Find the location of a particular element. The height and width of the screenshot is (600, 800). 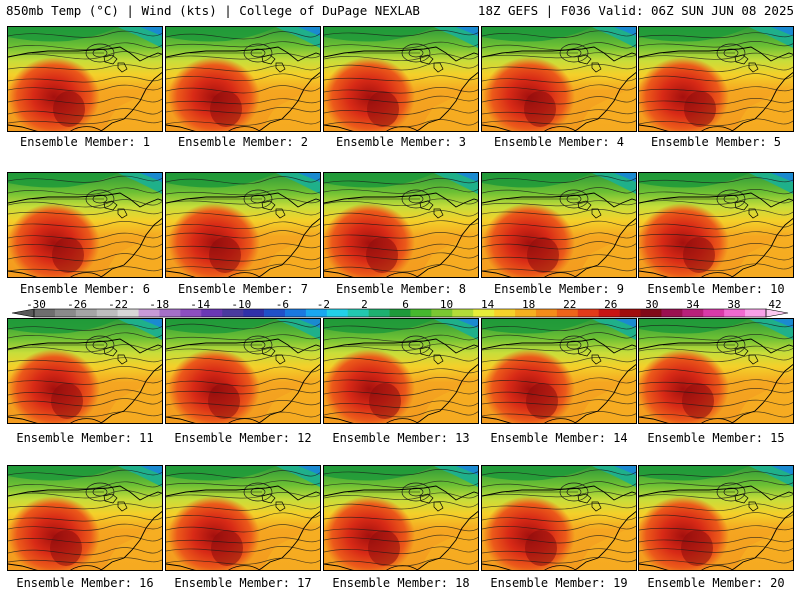

member-caption: Ensemble Member: 9 is located at coordinates (559, 289).